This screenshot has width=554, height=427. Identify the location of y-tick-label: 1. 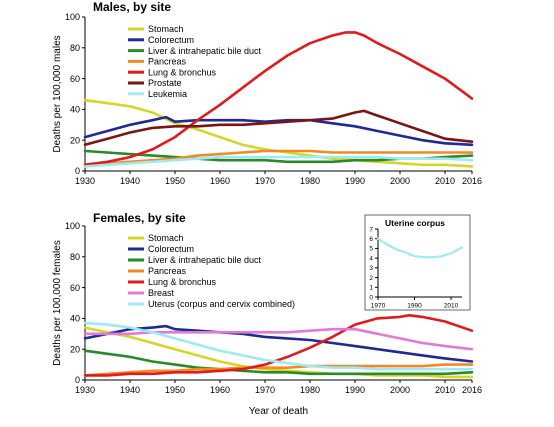
(371, 288).